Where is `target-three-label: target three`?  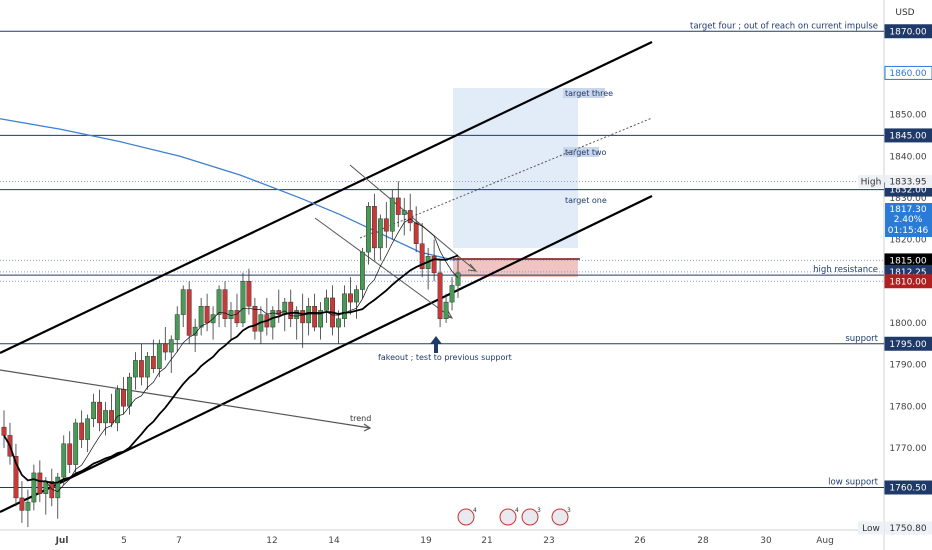 target-three-label: target three is located at coordinates (589, 93).